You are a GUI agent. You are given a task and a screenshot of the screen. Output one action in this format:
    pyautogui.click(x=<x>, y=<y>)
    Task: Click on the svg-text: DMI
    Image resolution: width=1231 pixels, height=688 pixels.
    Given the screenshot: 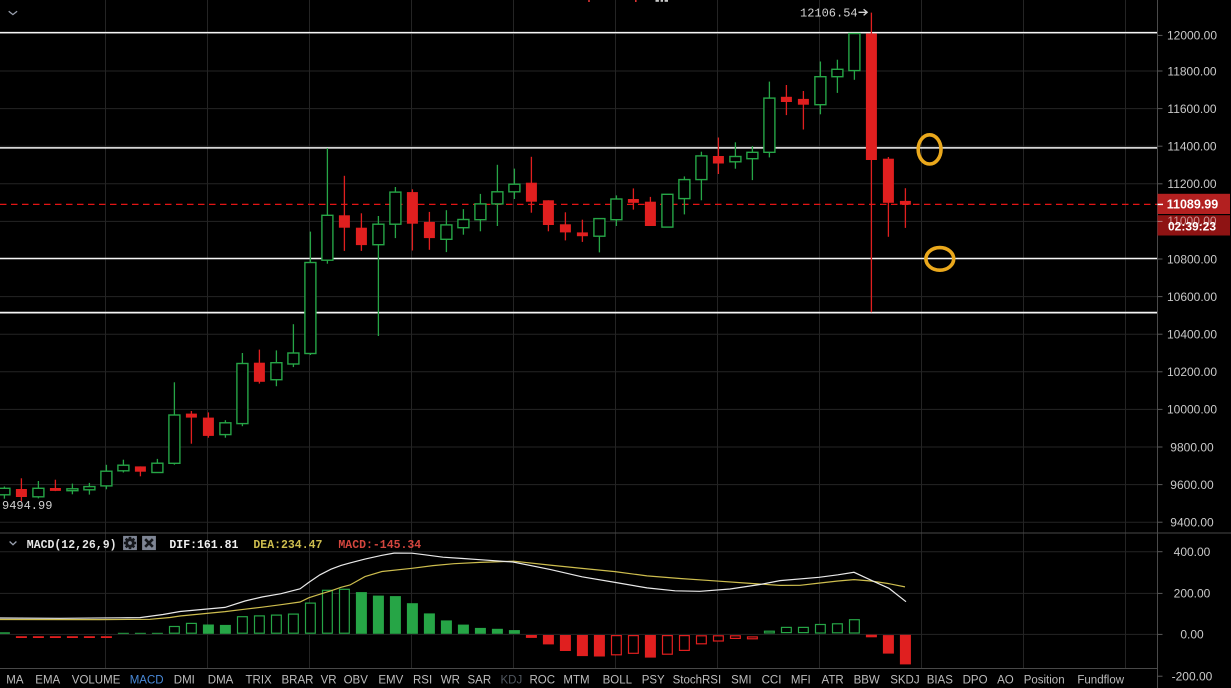 What is the action you would take?
    pyautogui.click(x=184, y=680)
    